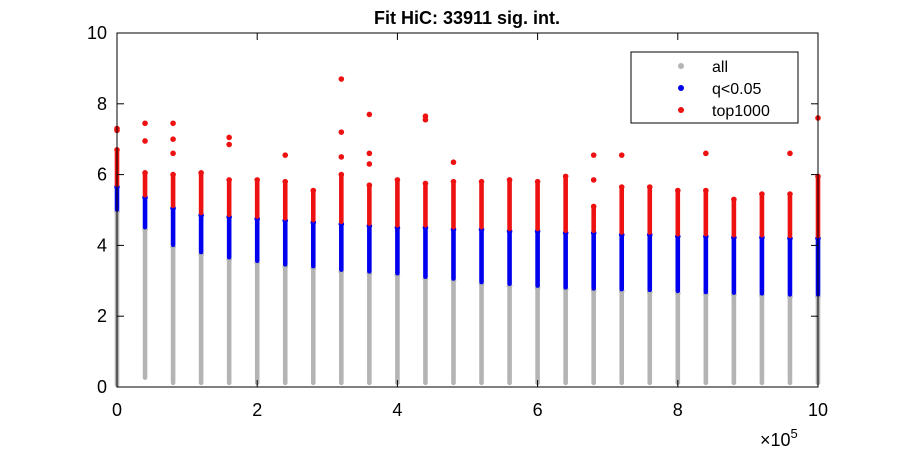  What do you see at coordinates (681, 66) in the screenshot?
I see `legend-marker-all` at bounding box center [681, 66].